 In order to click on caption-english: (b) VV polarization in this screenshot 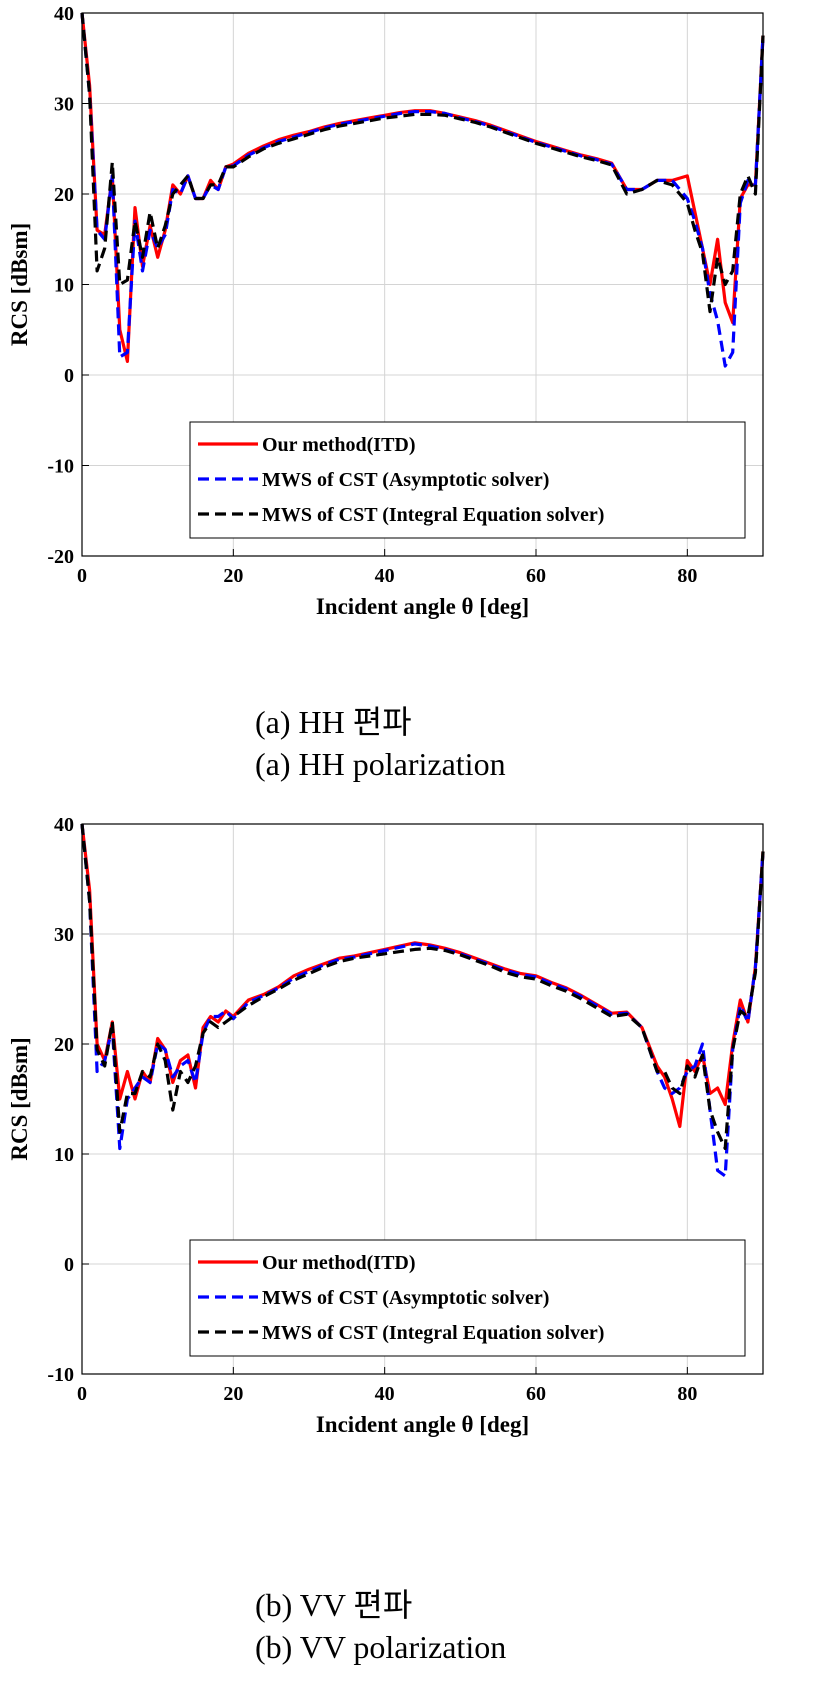, I will do `click(381, 1647)`.